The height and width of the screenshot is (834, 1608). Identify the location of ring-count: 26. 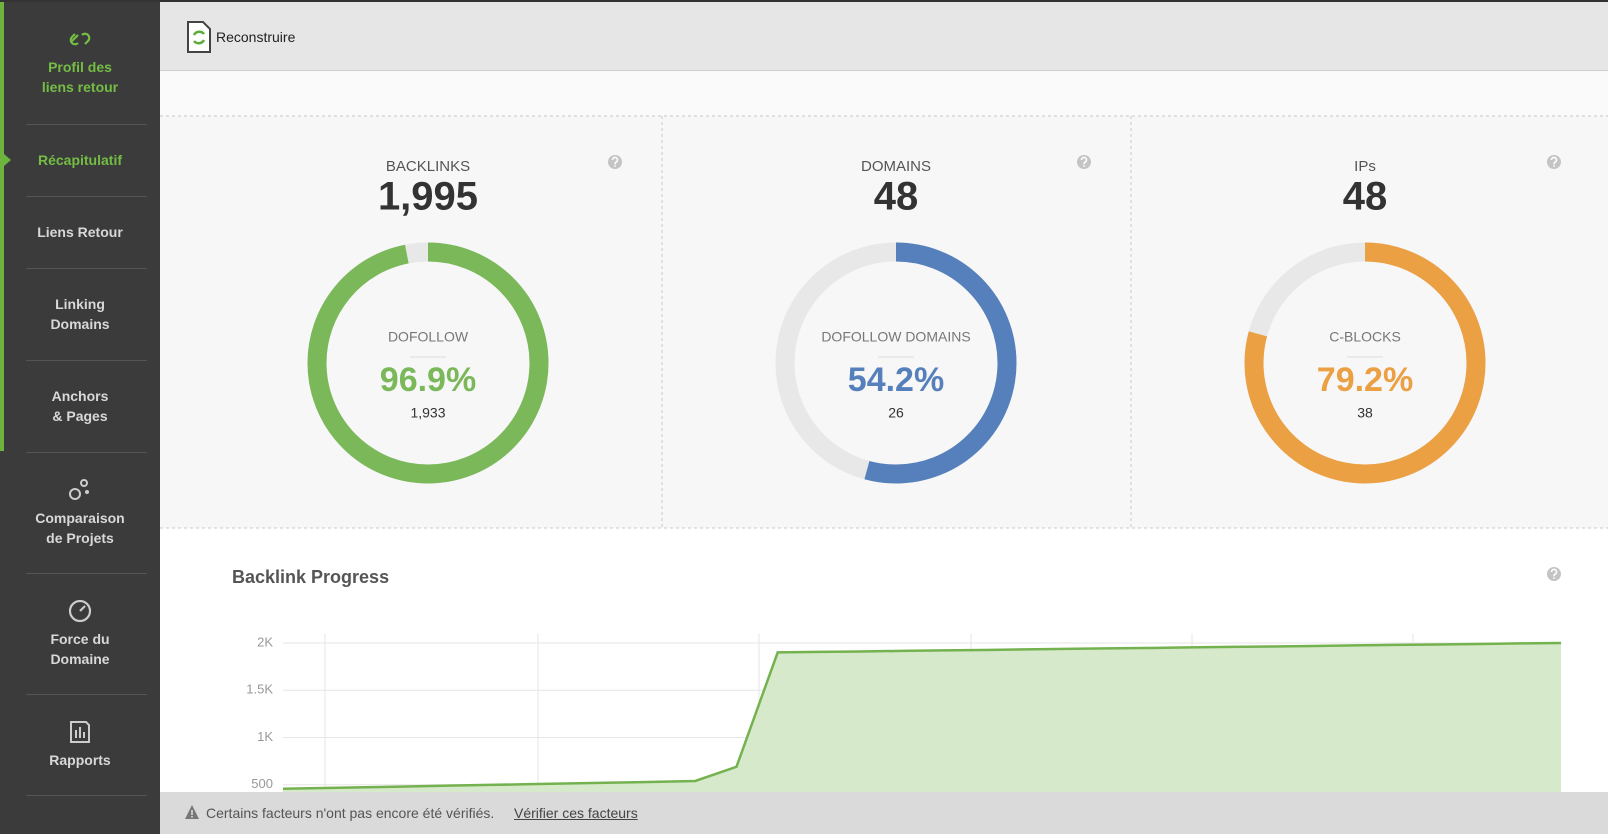
(896, 413).